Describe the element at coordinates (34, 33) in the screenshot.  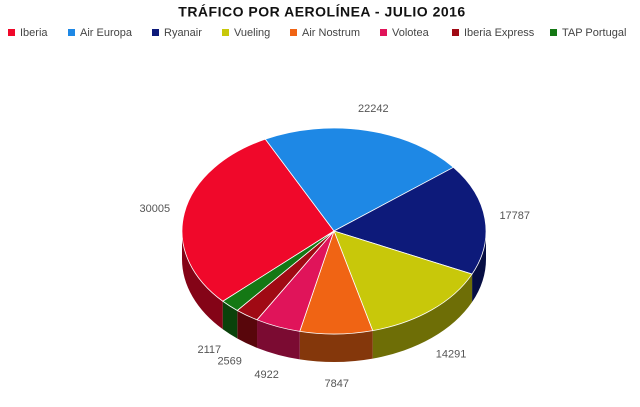
I see `legend-label: Iberia` at that location.